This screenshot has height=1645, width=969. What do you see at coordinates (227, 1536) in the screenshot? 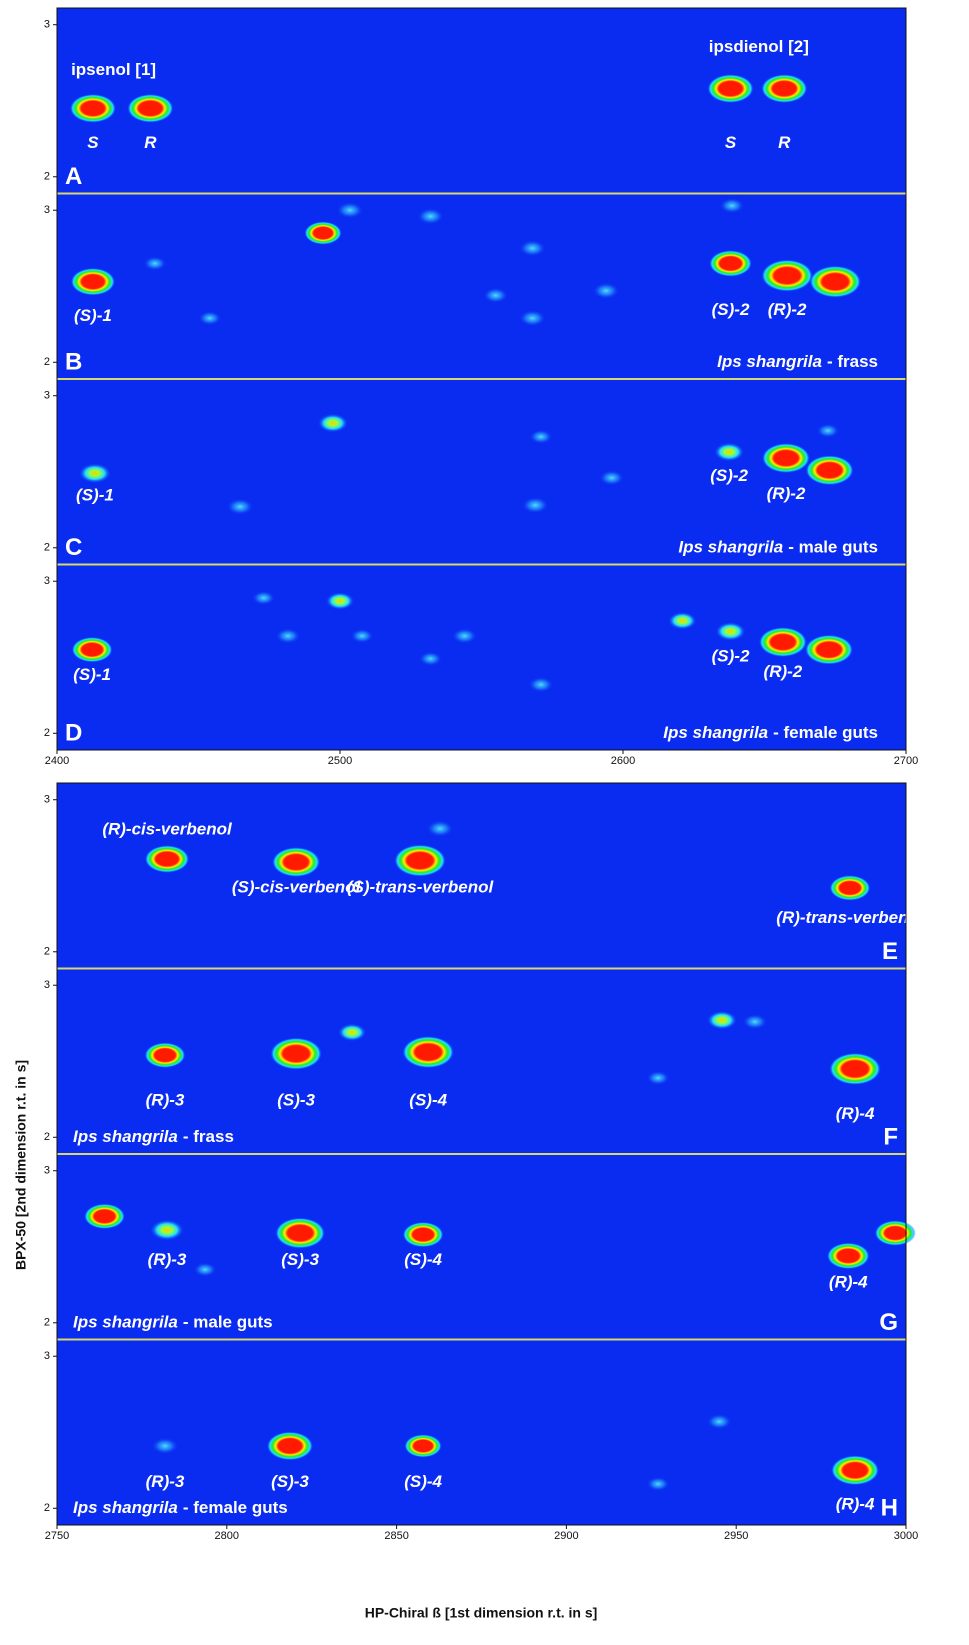
I see `x-tick-label: 2800` at bounding box center [227, 1536].